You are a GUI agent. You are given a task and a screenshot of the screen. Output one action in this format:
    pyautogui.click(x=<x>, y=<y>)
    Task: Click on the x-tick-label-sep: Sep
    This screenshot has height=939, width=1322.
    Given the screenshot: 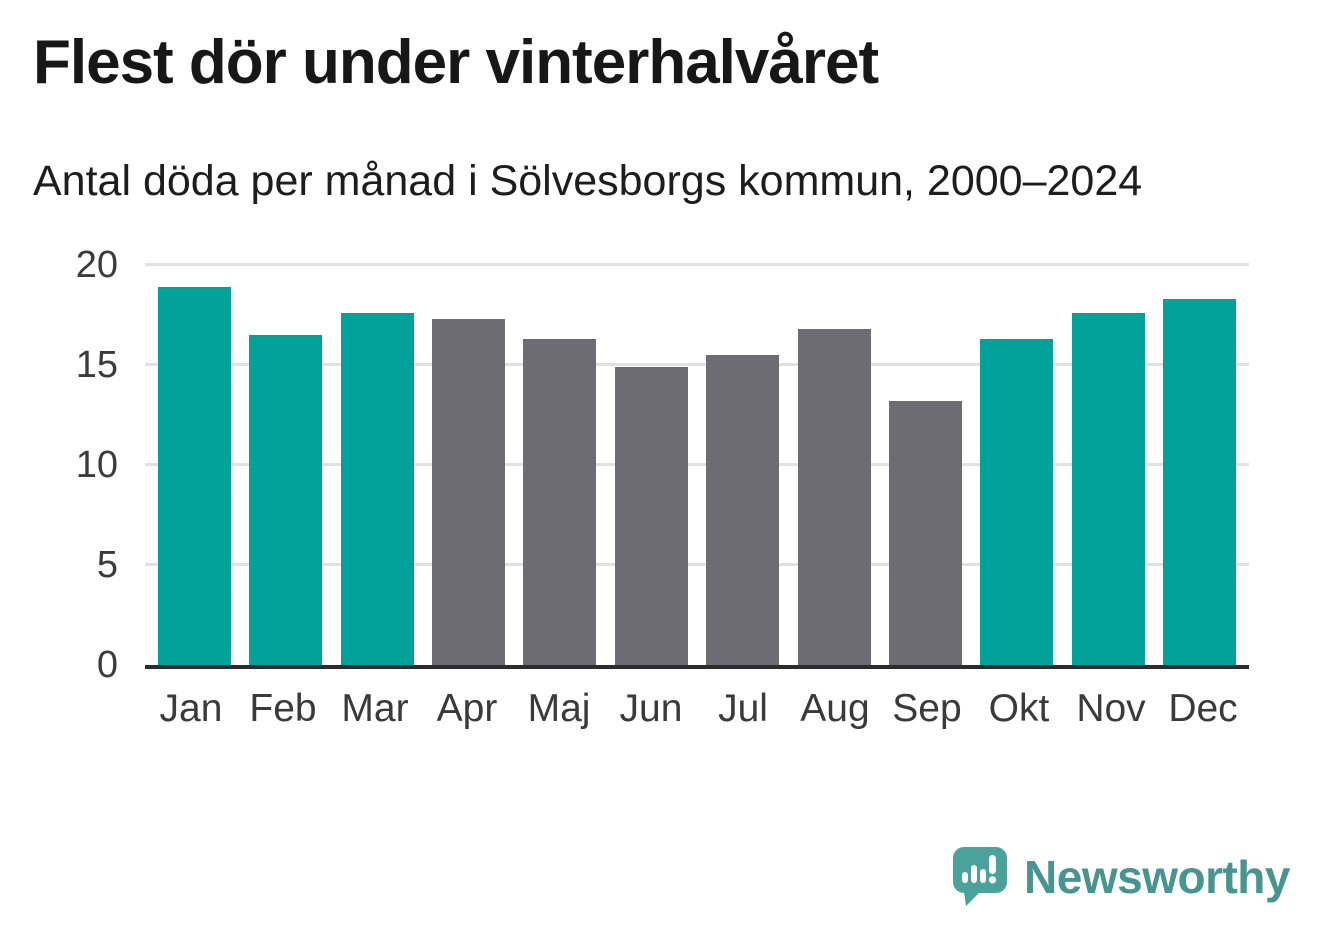 What is the action you would take?
    pyautogui.click(x=927, y=708)
    